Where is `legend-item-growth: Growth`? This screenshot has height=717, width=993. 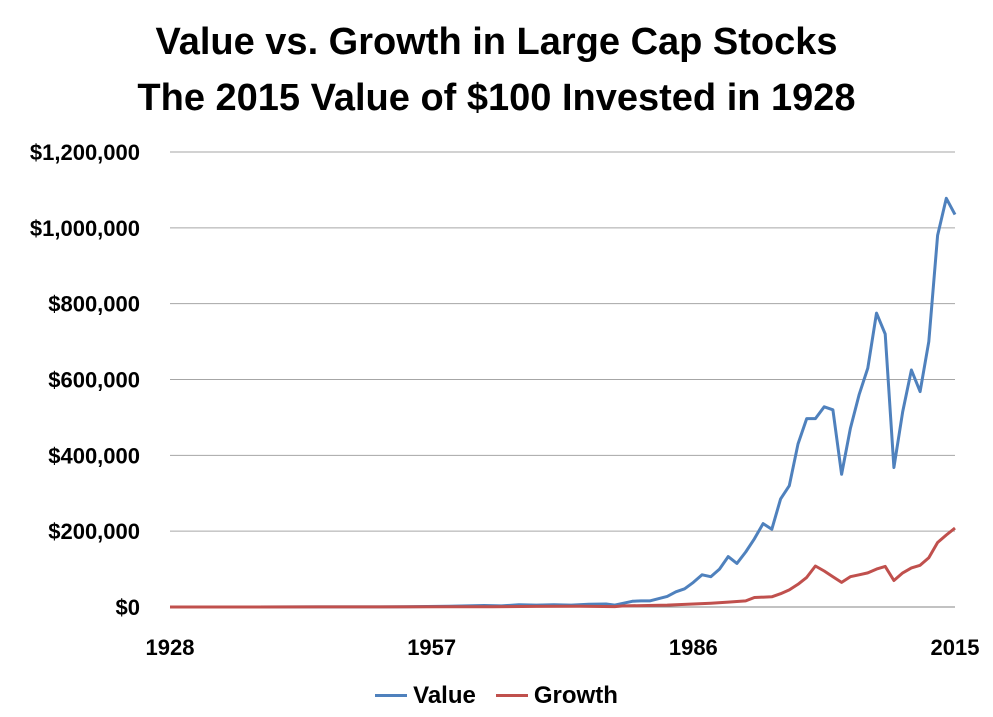
legend-item-growth: Growth is located at coordinates (556, 695).